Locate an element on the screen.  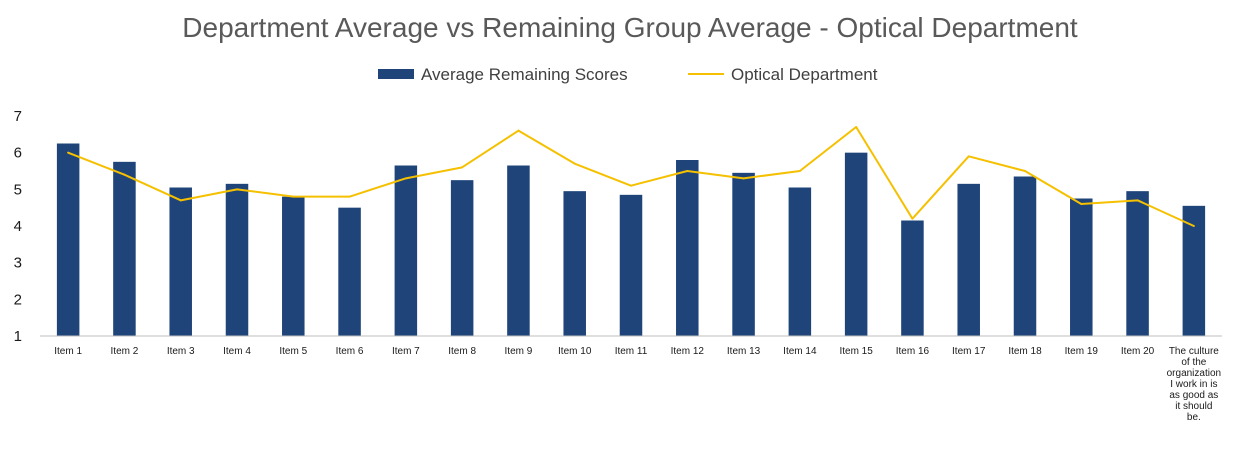
x-tick-label: Item 6 is located at coordinates (350, 351).